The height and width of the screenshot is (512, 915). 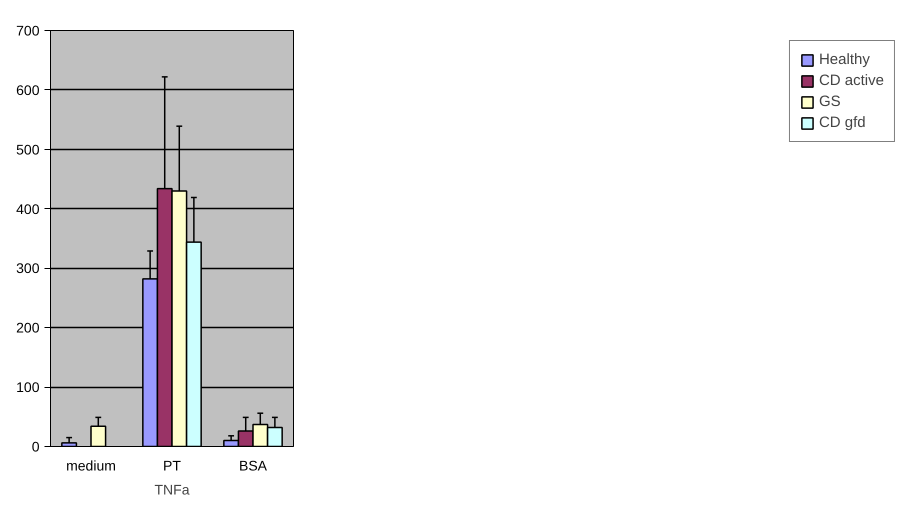 What do you see at coordinates (28, 387) in the screenshot?
I see `y-tick-label: 100` at bounding box center [28, 387].